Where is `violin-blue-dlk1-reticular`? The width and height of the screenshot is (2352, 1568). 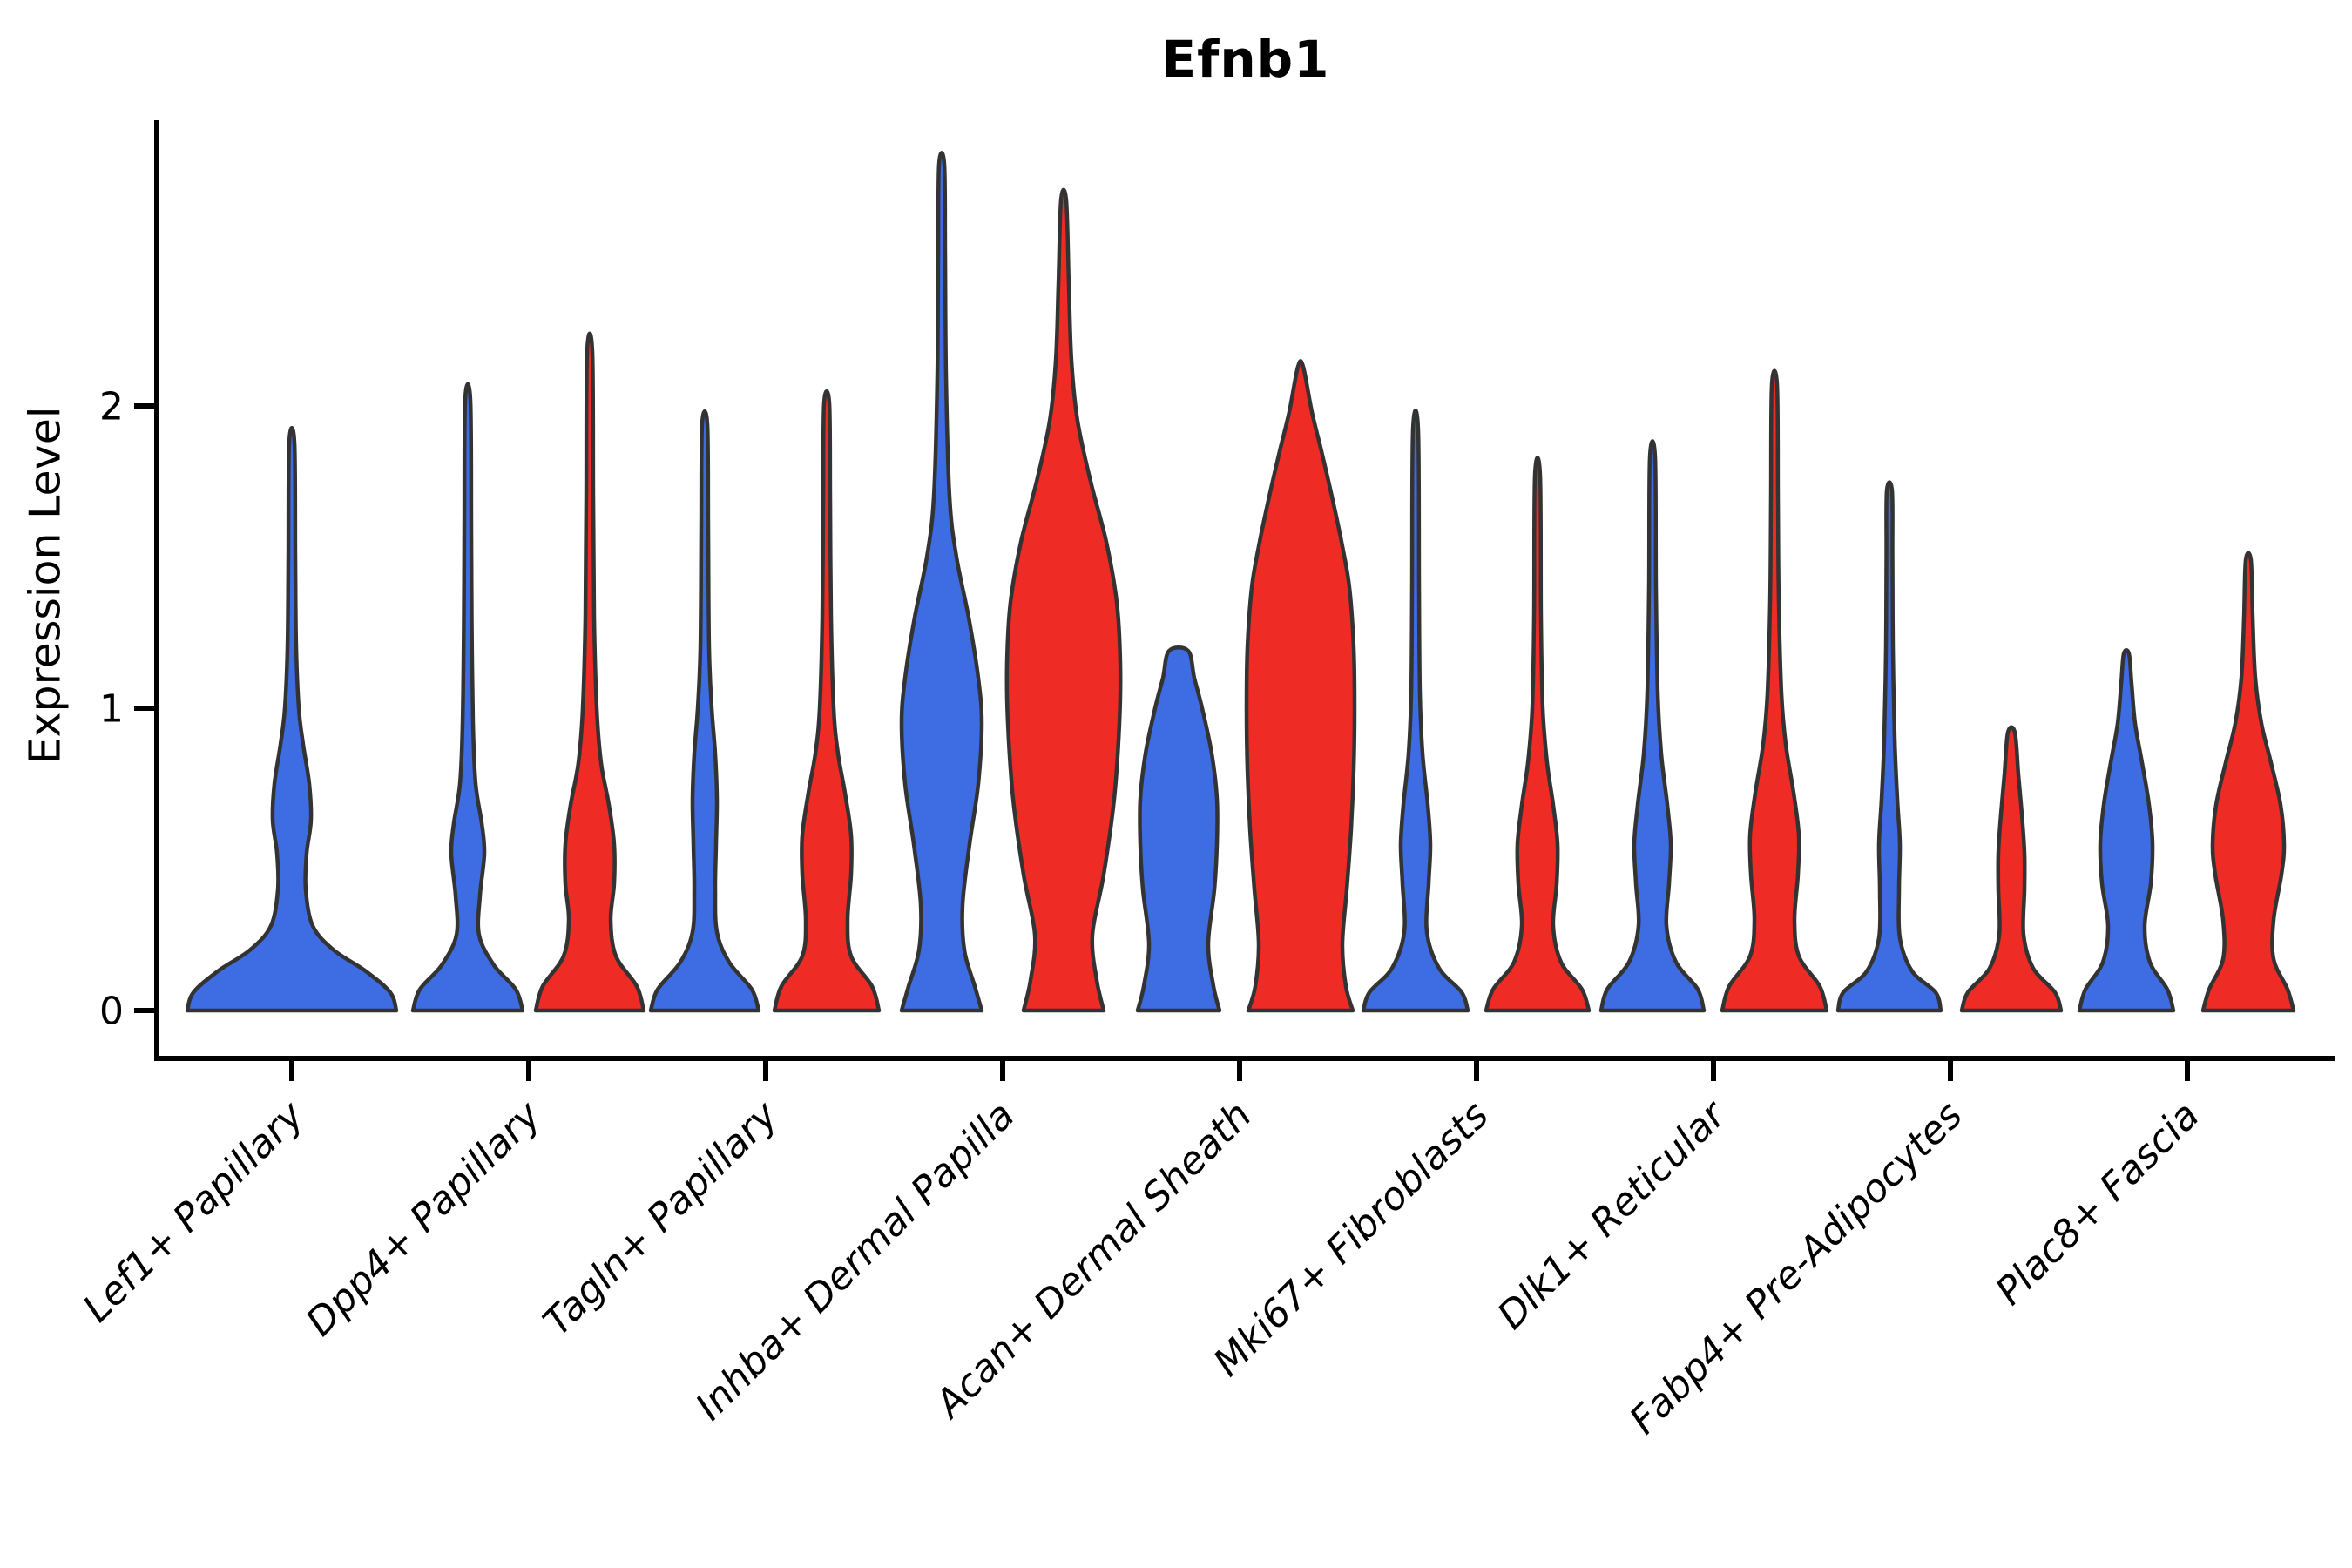
violin-blue-dlk1-reticular is located at coordinates (1653, 726).